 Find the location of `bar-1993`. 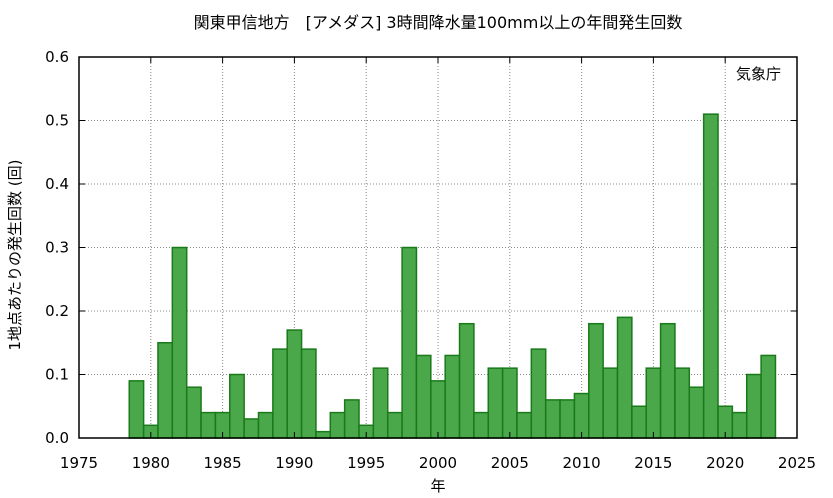

bar-1993 is located at coordinates (337, 425).